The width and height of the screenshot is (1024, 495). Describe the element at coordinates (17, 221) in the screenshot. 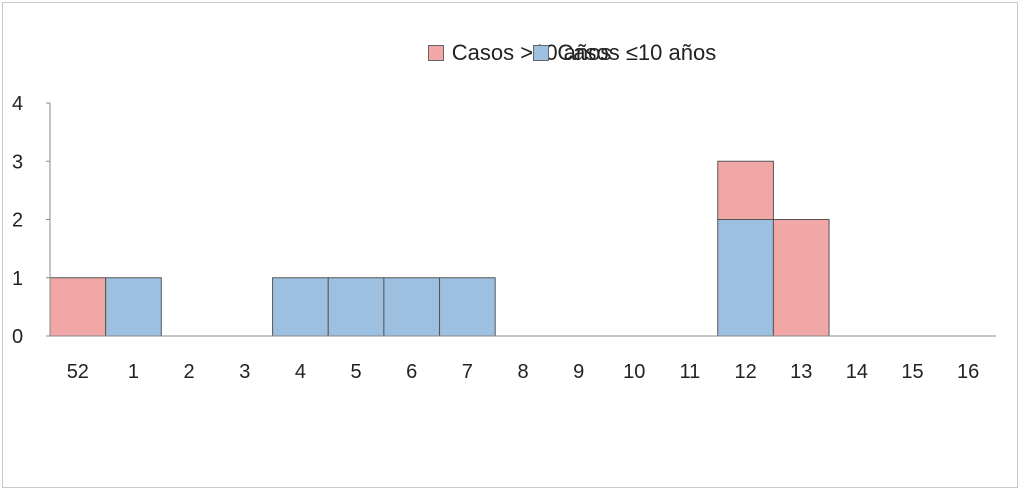

I see `y-tick-label-2: 2` at that location.